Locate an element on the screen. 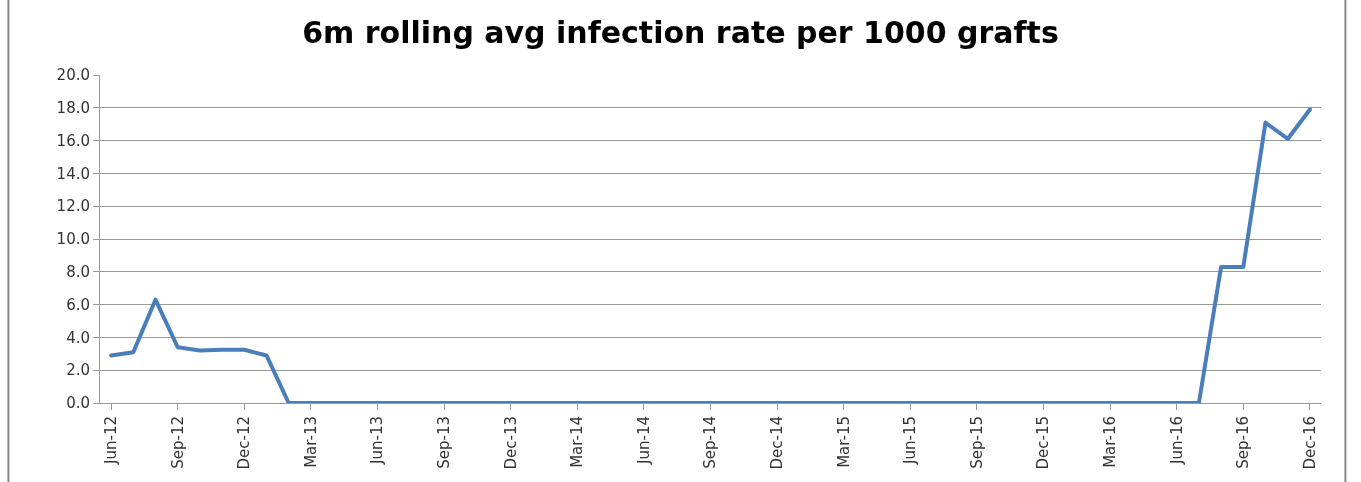  x-tick-label: Sep-15 is located at coordinates (976, 442).